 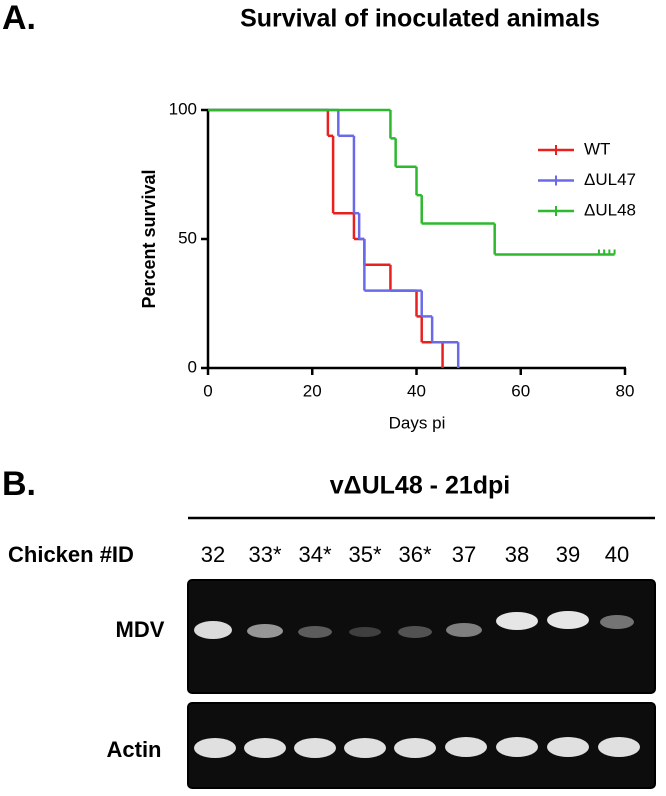 What do you see at coordinates (134, 749) in the screenshot?
I see `row-label: Actin` at bounding box center [134, 749].